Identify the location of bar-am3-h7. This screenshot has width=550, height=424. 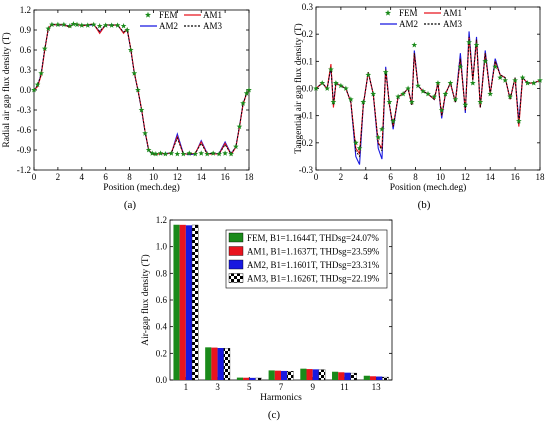
(290, 376).